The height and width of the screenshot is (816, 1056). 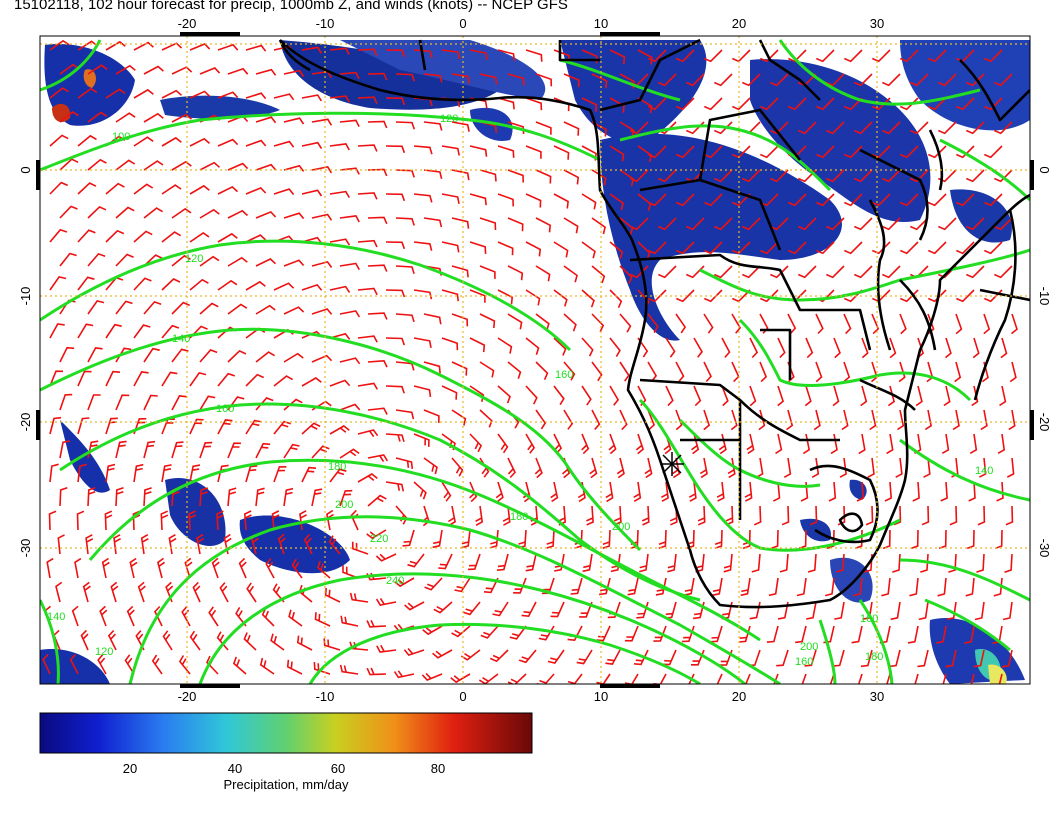 I want to click on contour-label: 140, so click(x=181, y=339).